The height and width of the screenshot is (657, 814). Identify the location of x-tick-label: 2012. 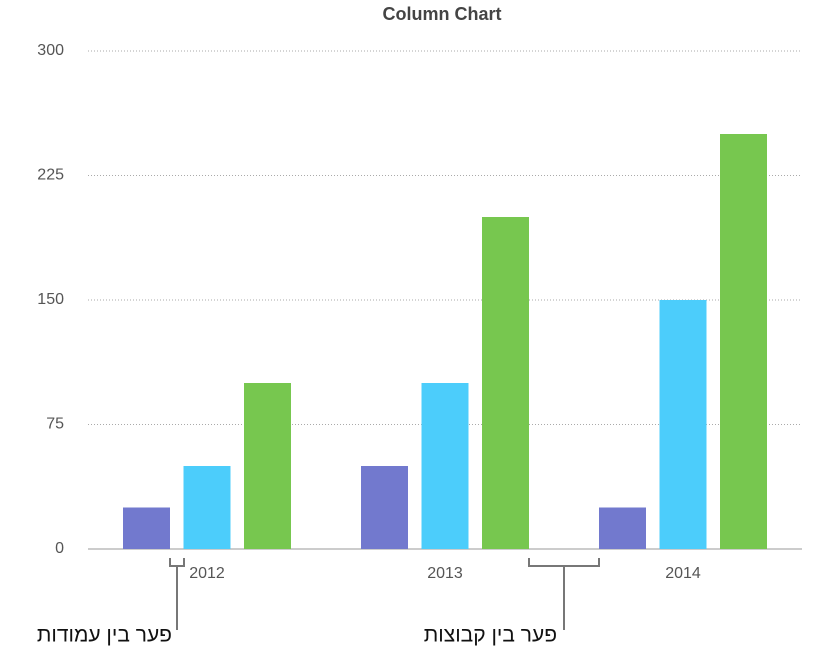
(207, 573).